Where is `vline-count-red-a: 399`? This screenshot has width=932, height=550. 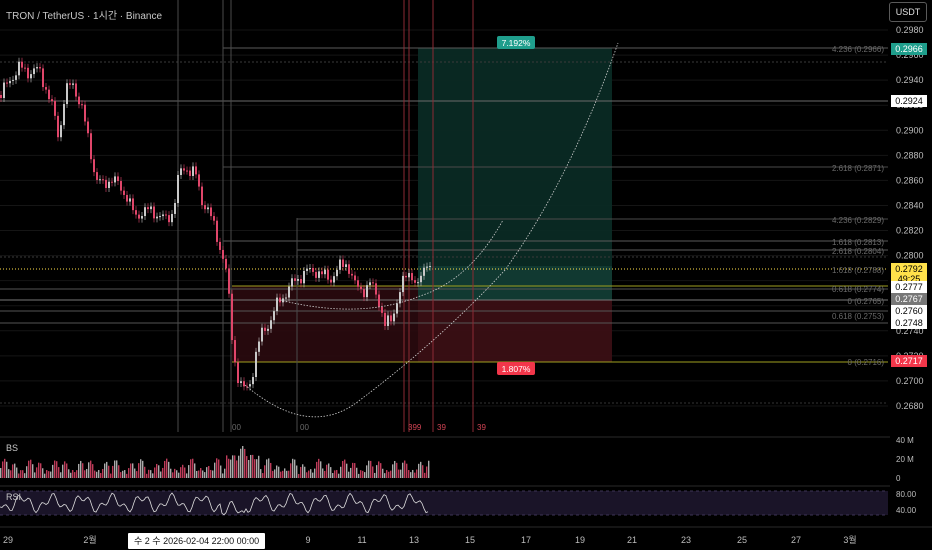
vline-count-red-a: 399 is located at coordinates (415, 427).